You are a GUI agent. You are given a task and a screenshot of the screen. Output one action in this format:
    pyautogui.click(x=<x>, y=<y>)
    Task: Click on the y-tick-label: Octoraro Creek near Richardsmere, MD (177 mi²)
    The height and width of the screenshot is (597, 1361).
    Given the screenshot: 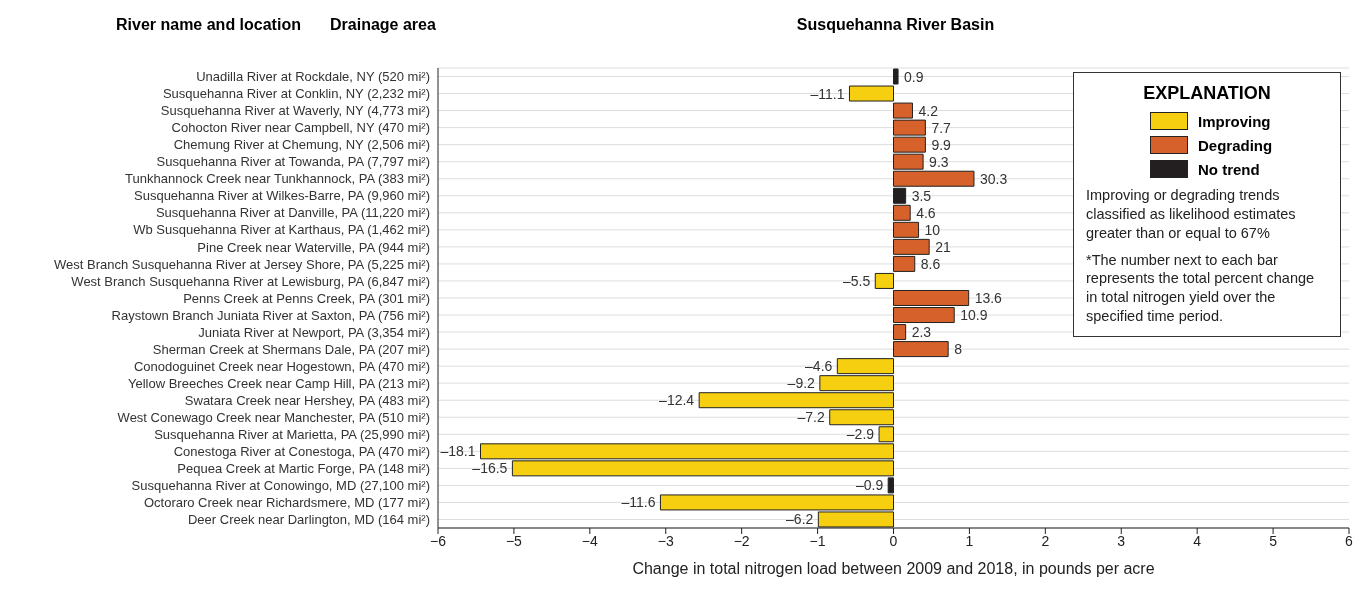 What is the action you would take?
    pyautogui.click(x=286, y=503)
    